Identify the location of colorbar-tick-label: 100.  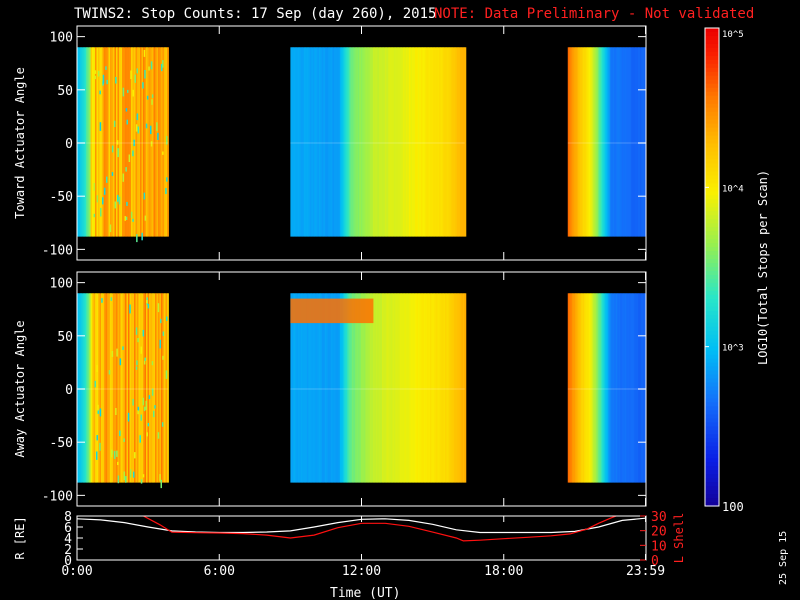
(733, 507).